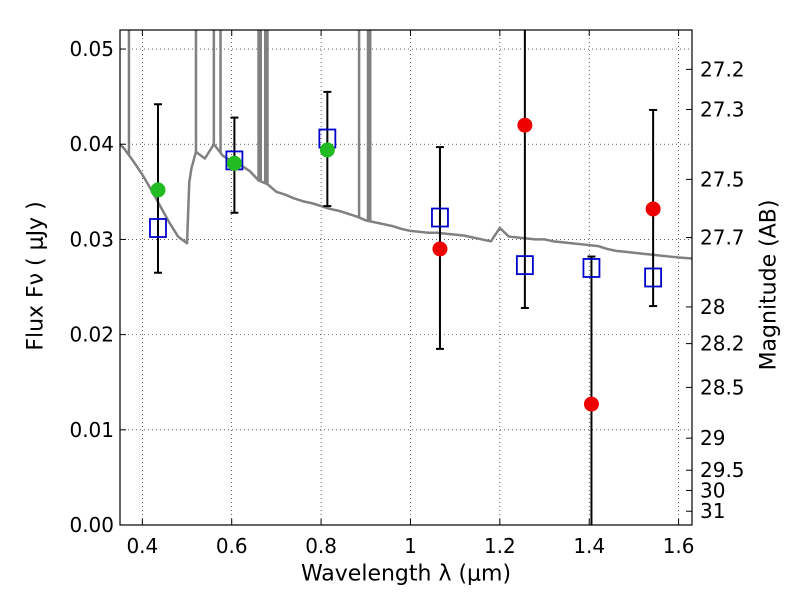  What do you see at coordinates (722, 344) in the screenshot?
I see `right-tick-label: 28.2` at bounding box center [722, 344].